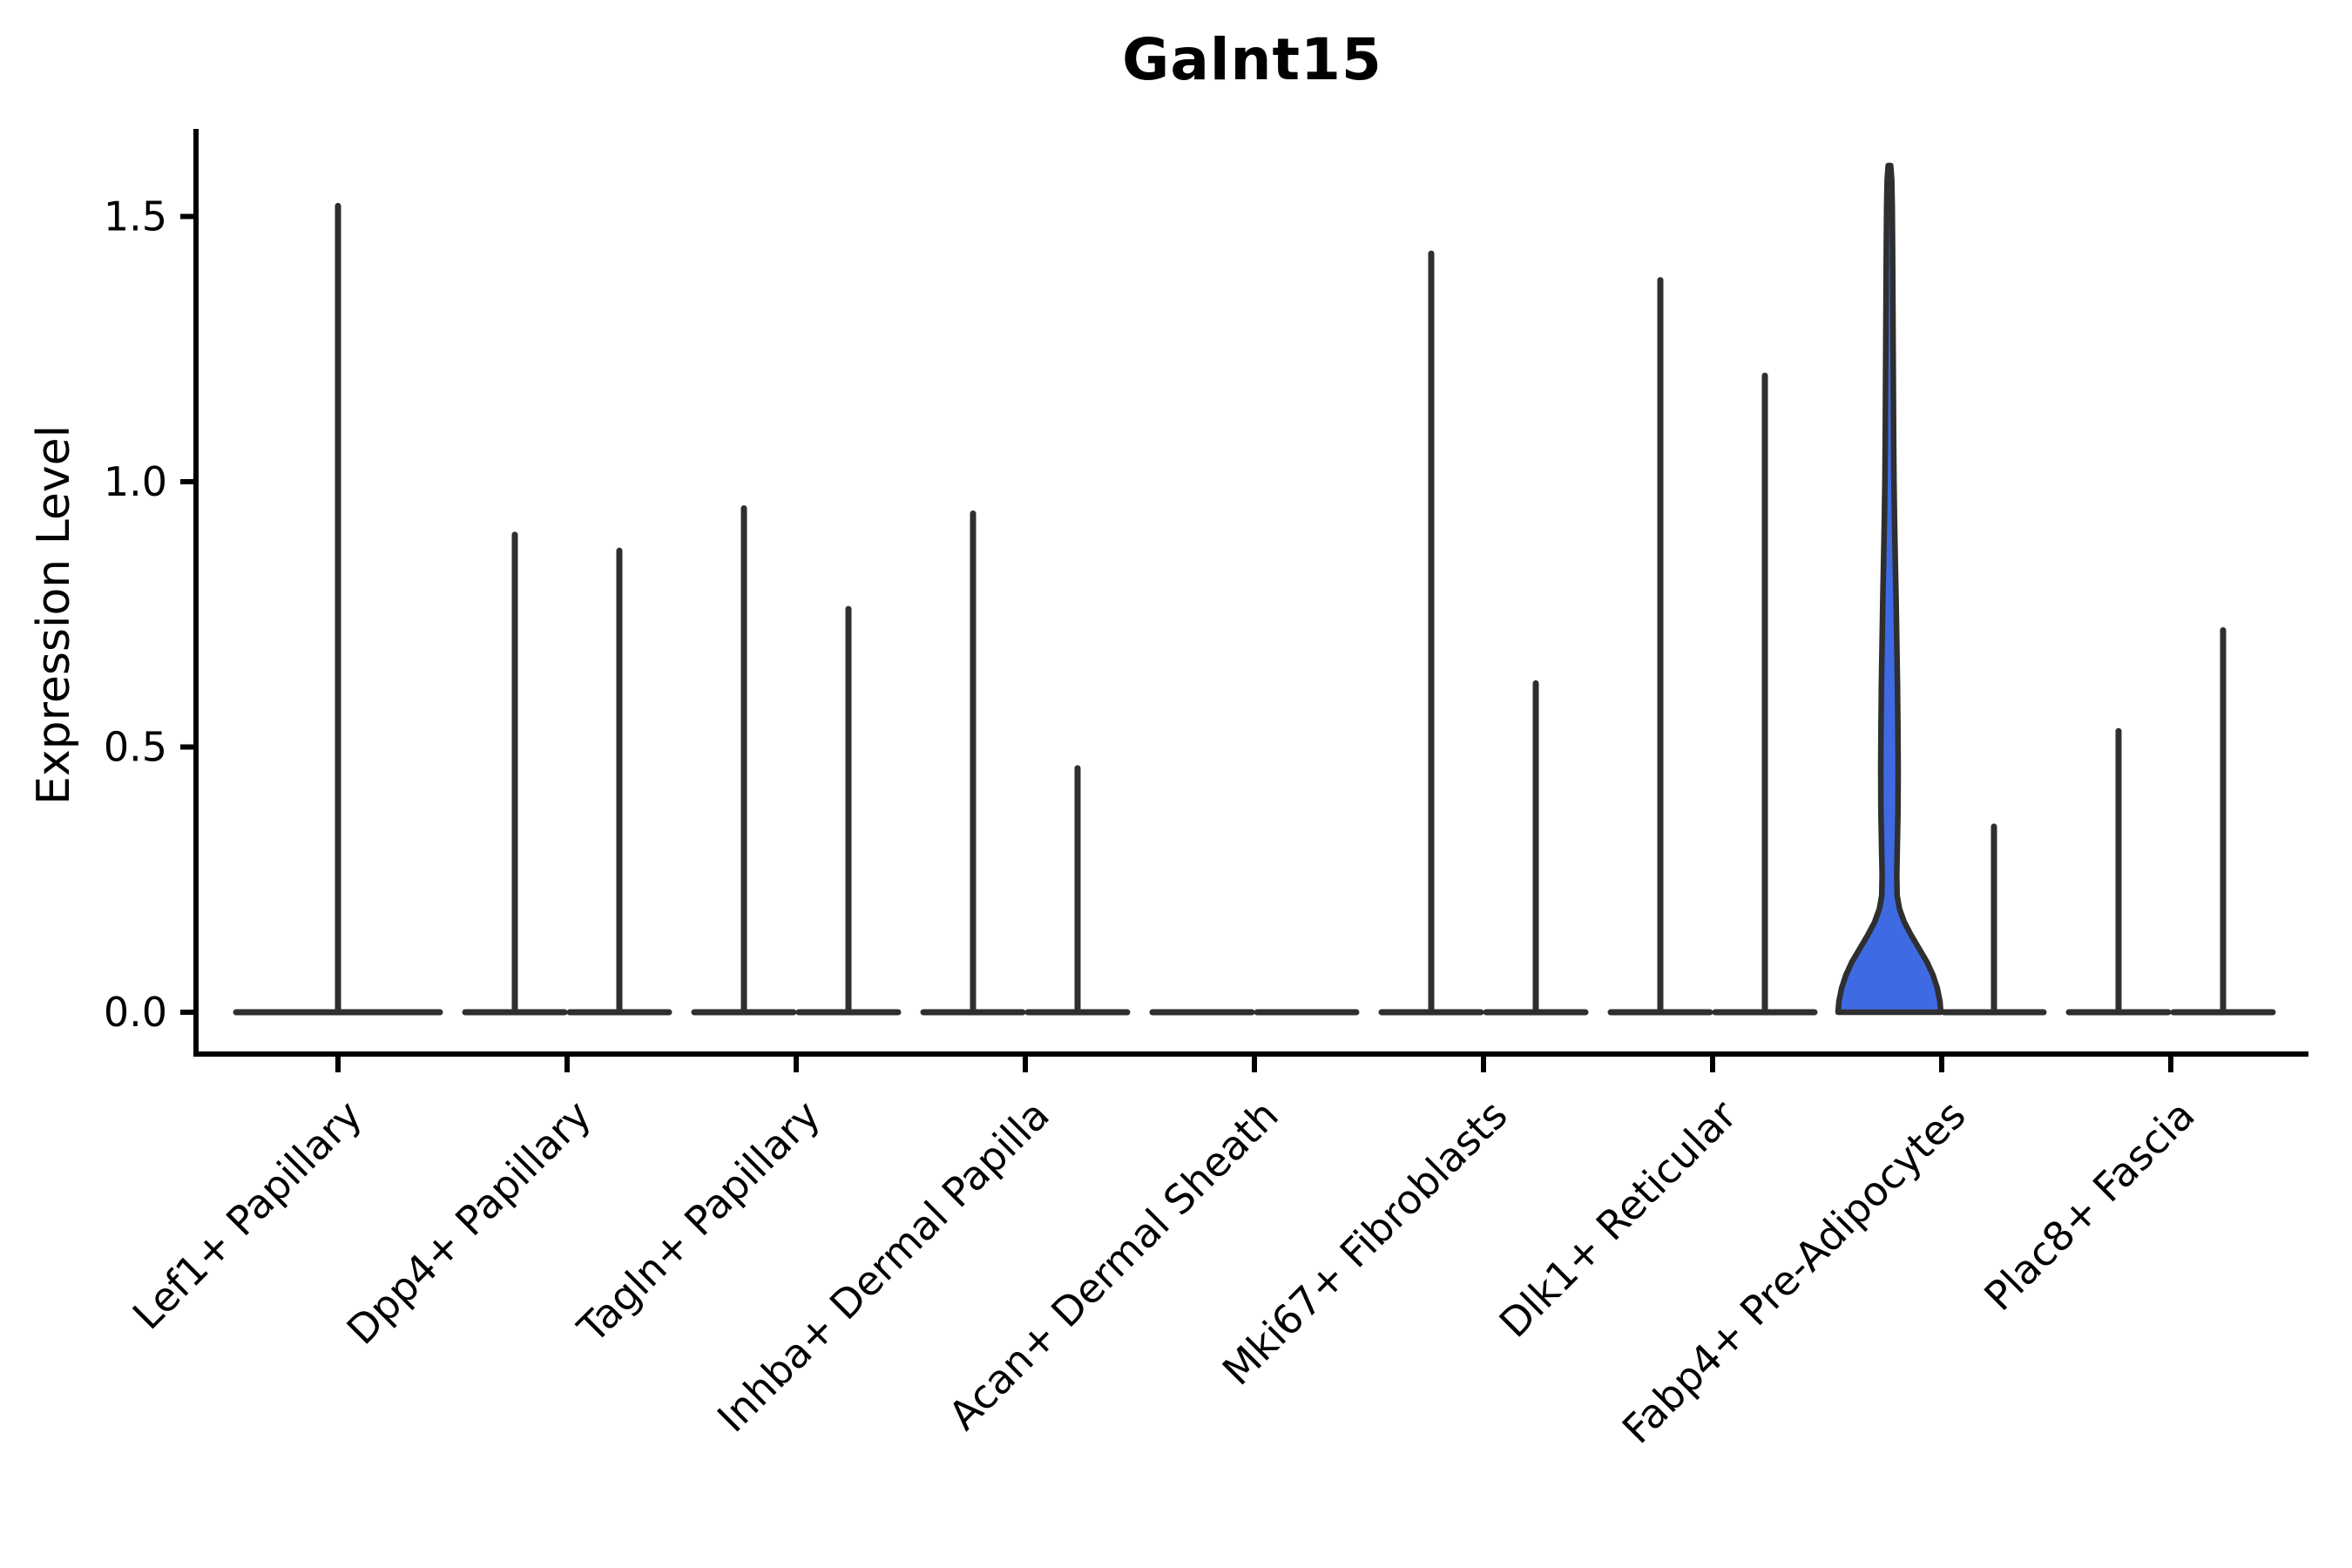 The image size is (2352, 1568). Describe the element at coordinates (2089, 1206) in the screenshot. I see `x-tick-label: Plac8+ Fascia` at that location.